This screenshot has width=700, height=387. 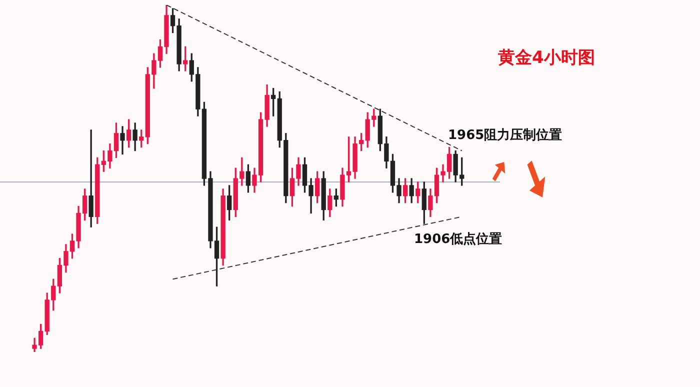 What do you see at coordinates (91, 179) in the screenshot?
I see `candlestick` at bounding box center [91, 179].